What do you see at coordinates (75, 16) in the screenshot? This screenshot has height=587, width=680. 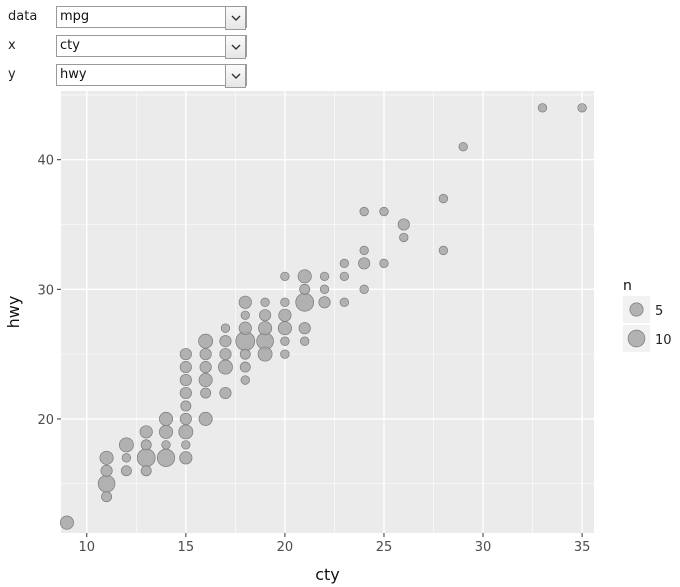 I see `data-select-value: mpg` at bounding box center [75, 16].